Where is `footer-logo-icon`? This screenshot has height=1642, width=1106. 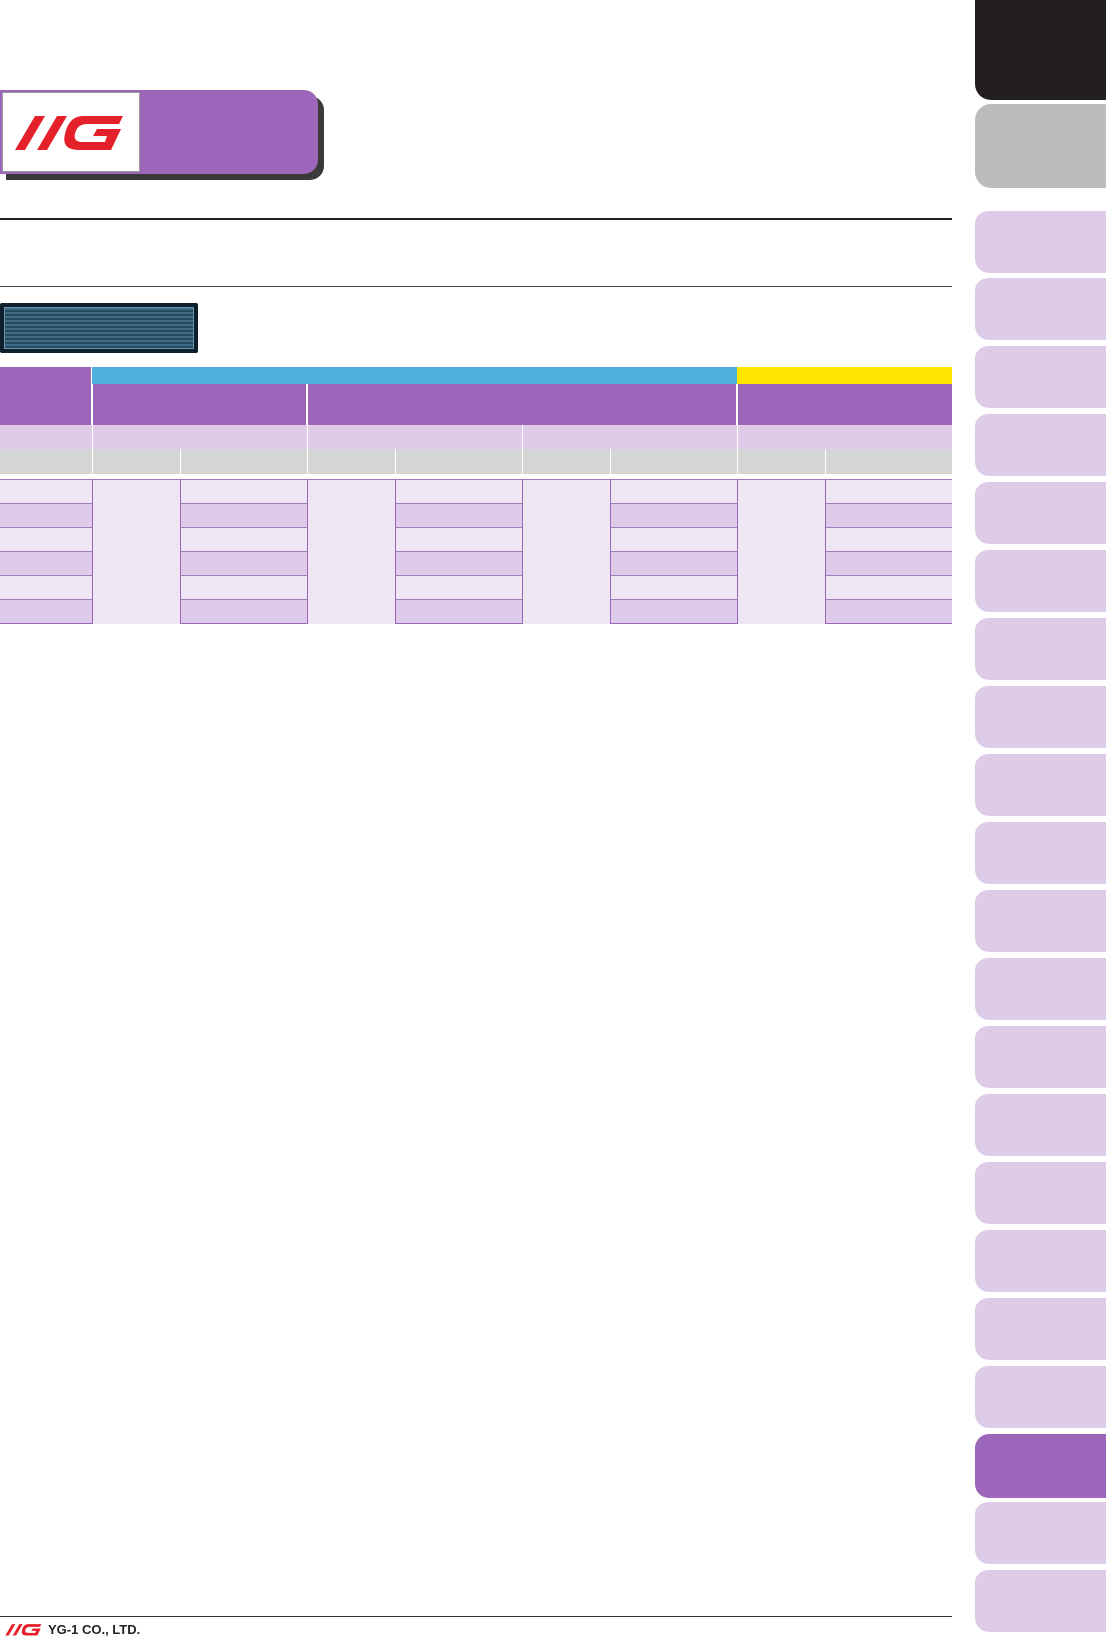 footer-logo-icon is located at coordinates (24, 1632).